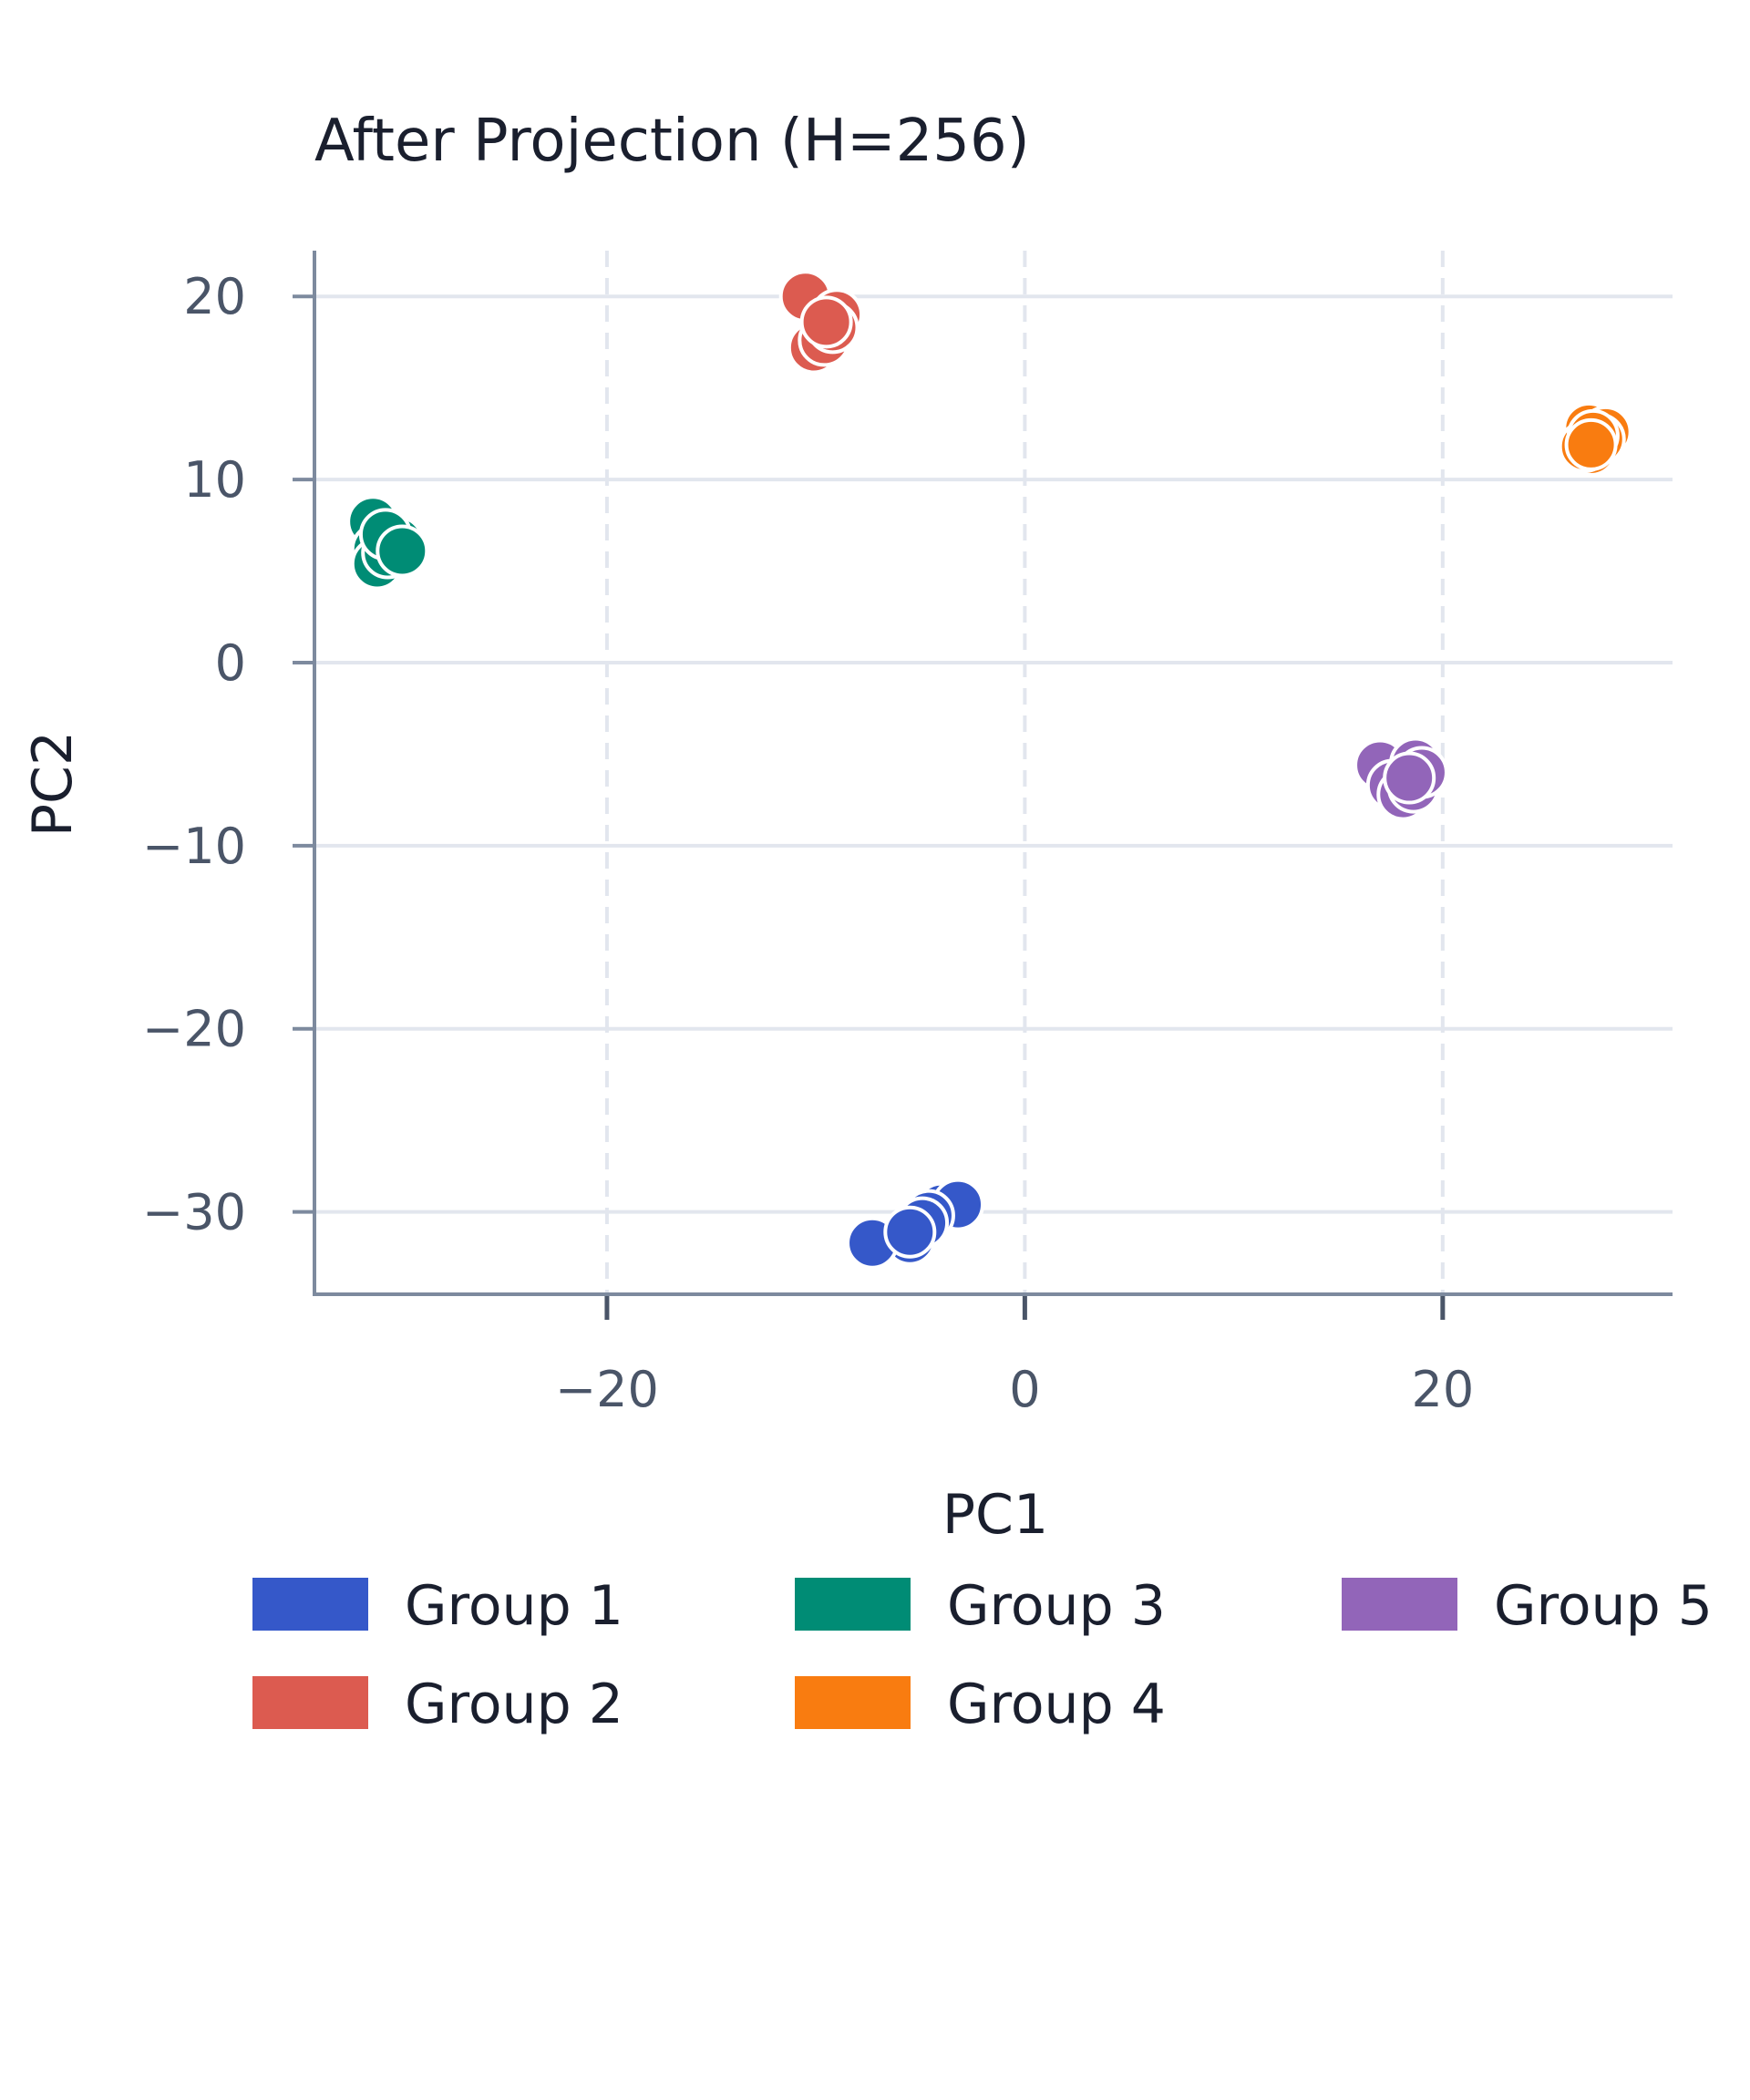 This screenshot has width=1750, height=2100. Describe the element at coordinates (1443, 1389) in the screenshot. I see `x-tick-label: 20` at that location.